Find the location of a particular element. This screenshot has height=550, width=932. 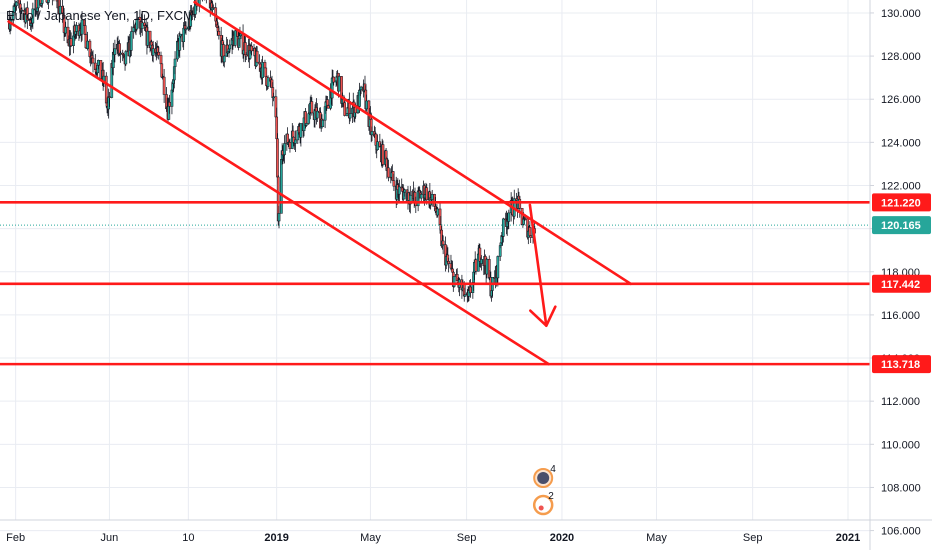

price-label-support-2: 113.718 is located at coordinates (901, 364).